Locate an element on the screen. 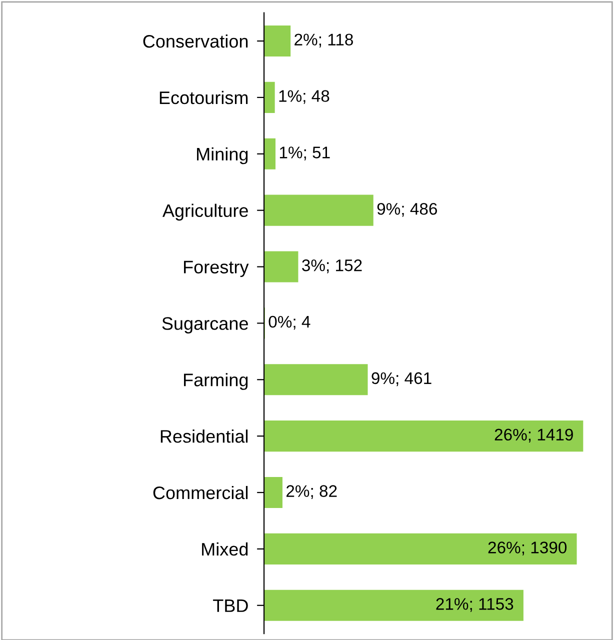  data-label: 26%; 1390 is located at coordinates (527, 549).